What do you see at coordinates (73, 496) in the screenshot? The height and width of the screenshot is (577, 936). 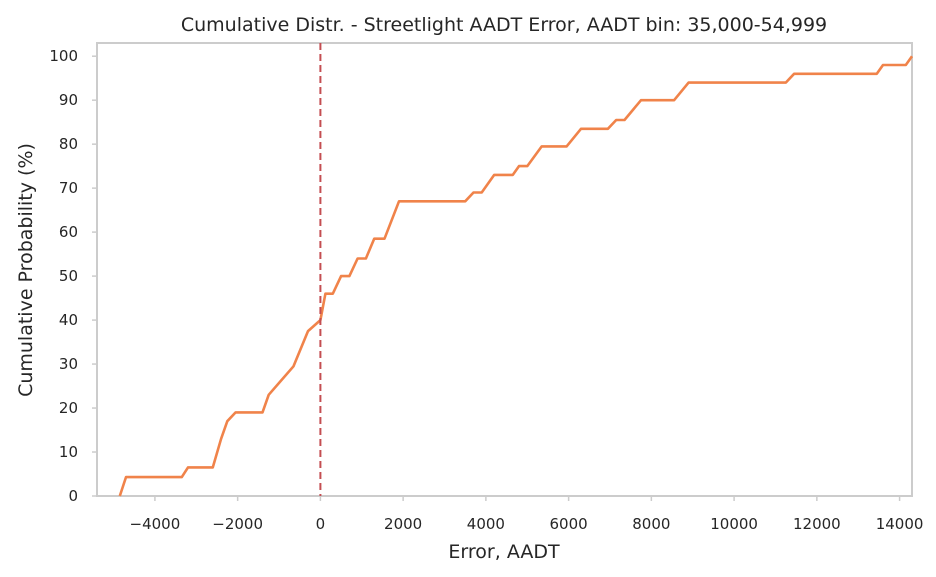 I see `y-tick-label: 0` at bounding box center [73, 496].